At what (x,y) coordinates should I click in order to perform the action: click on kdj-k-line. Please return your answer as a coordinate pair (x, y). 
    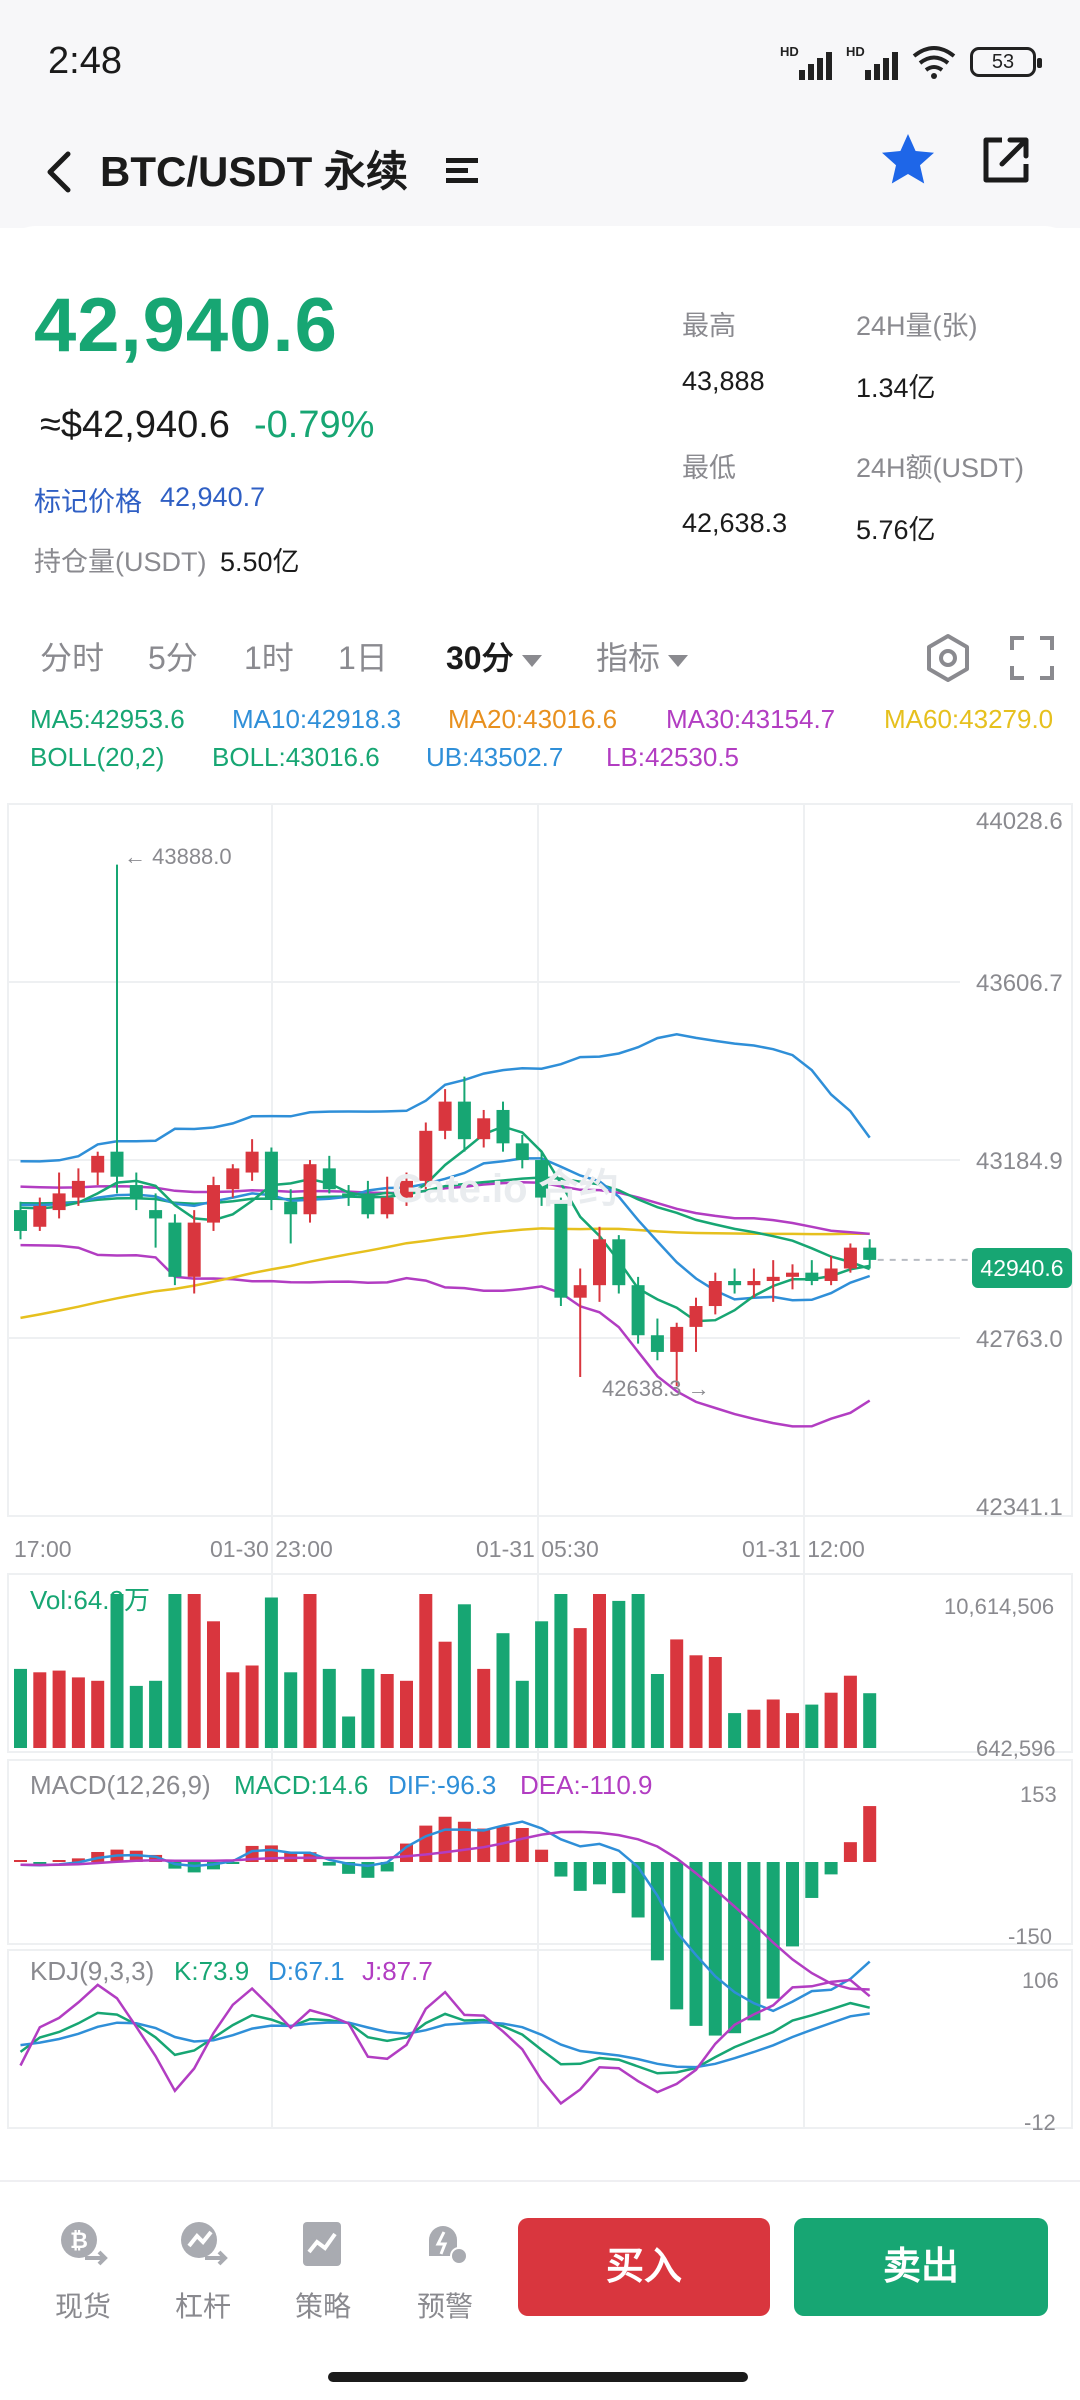
    Looking at the image, I should click on (444, 2038).